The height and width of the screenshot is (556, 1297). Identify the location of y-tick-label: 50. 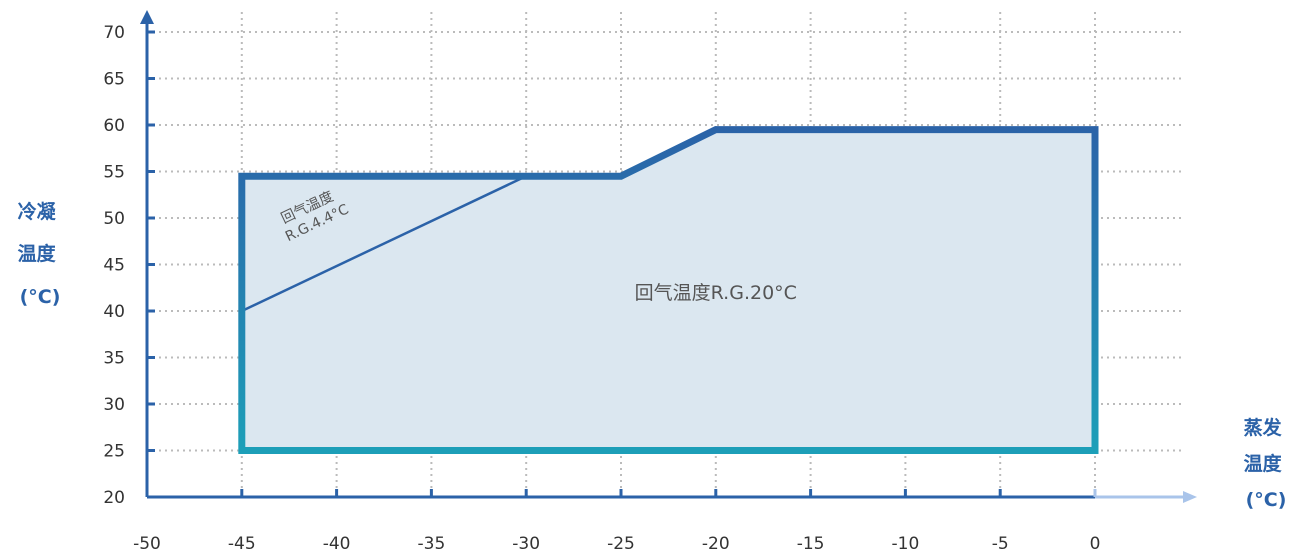
(114, 219).